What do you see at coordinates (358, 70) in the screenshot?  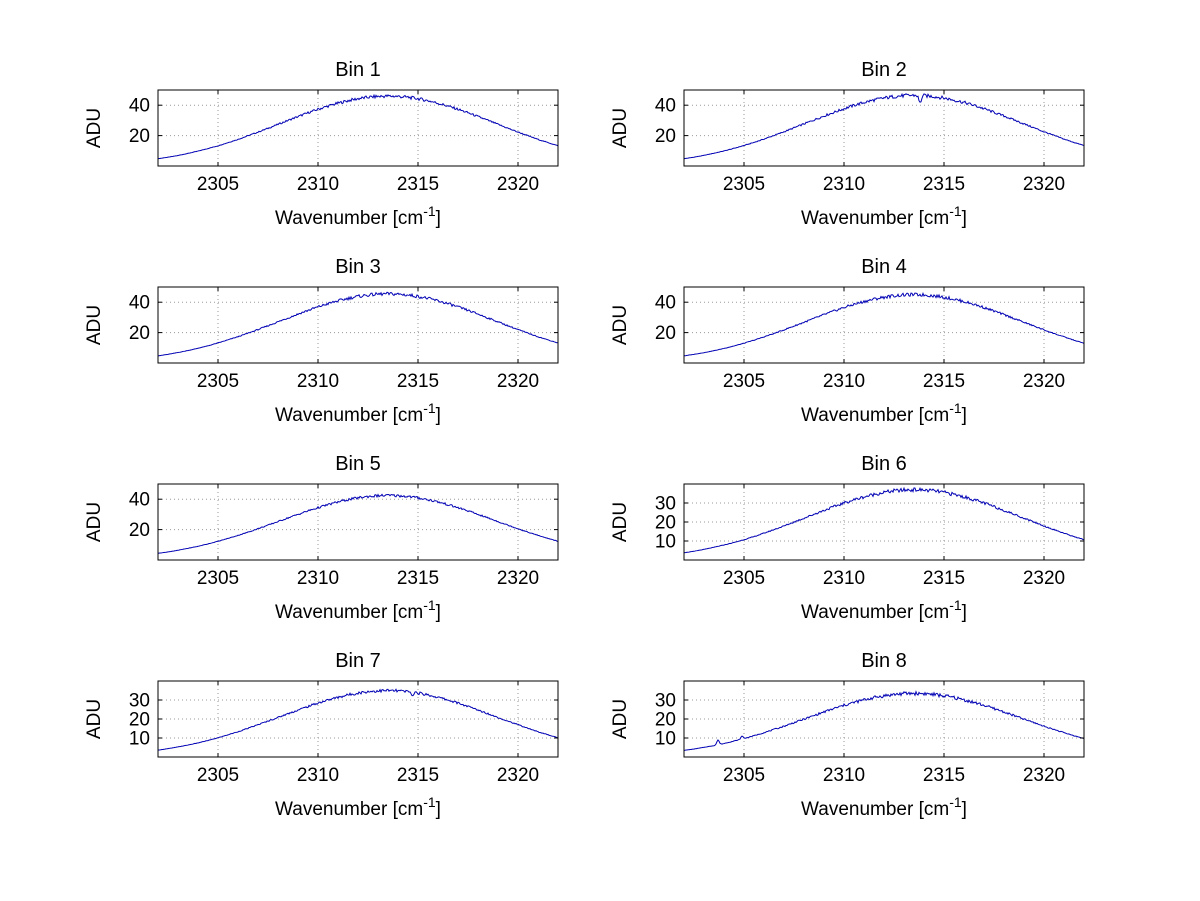 I see `plot-title: Bin 1` at bounding box center [358, 70].